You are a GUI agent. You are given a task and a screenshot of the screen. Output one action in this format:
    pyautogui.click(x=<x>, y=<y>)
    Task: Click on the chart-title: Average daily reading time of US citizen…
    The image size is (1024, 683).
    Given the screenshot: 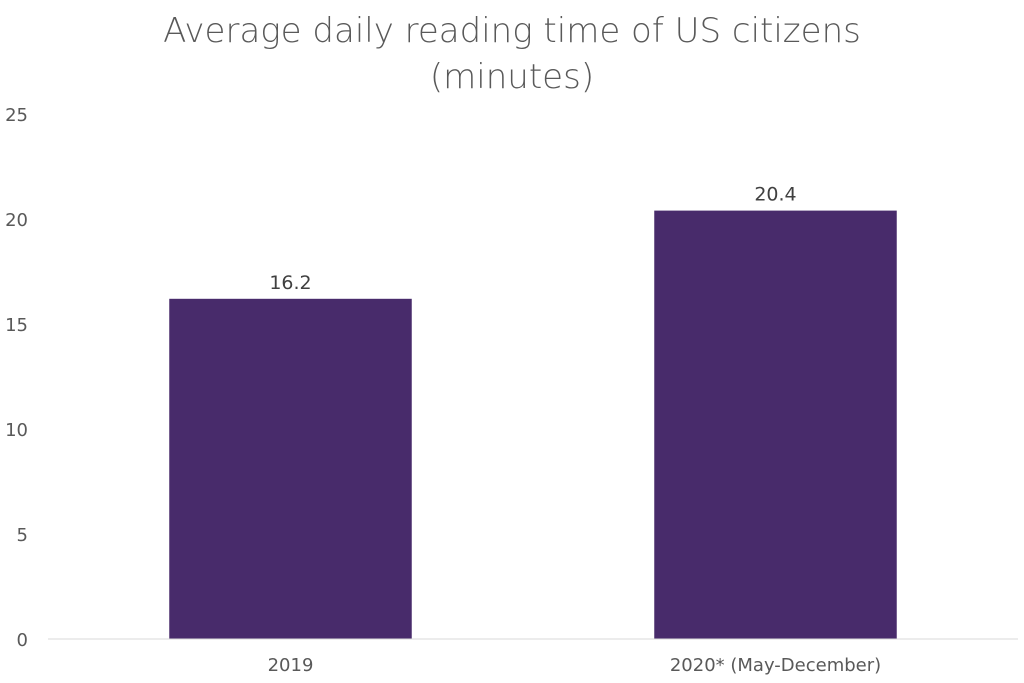 What is the action you would take?
    pyautogui.click(x=512, y=54)
    